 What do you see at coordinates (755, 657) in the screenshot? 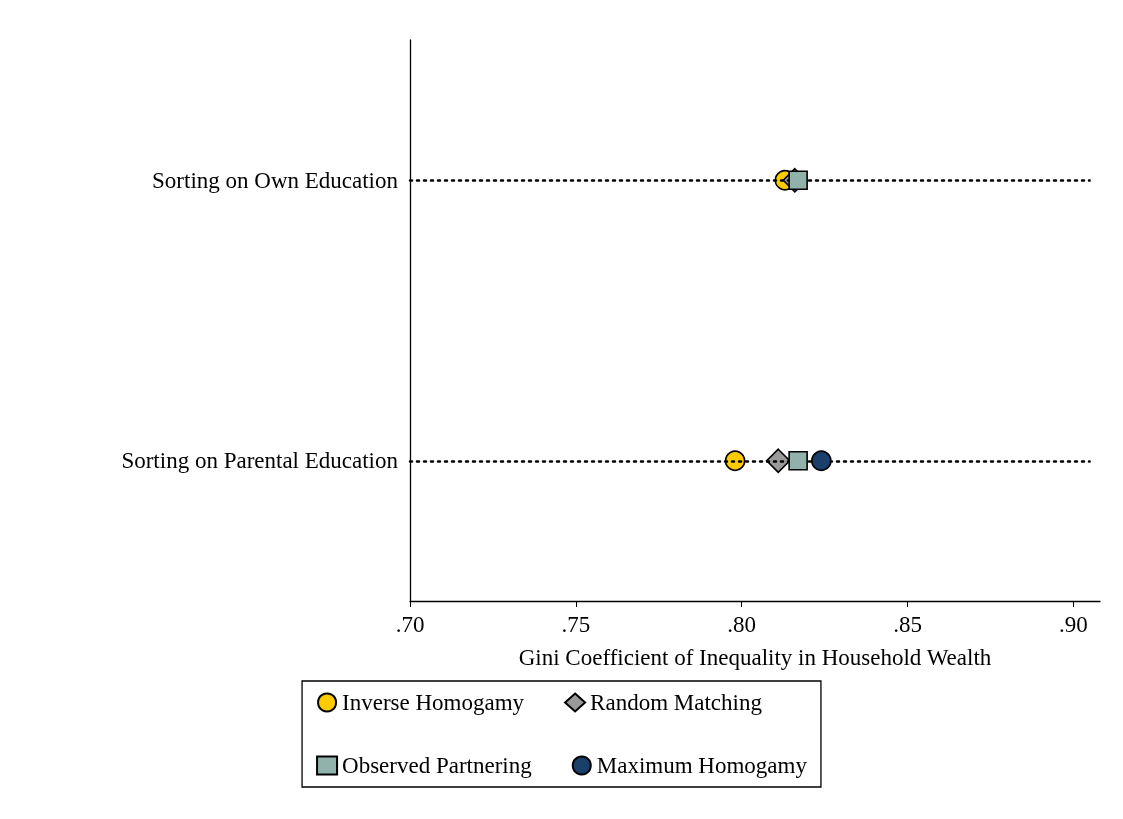
I see `x-axis-title: Gini Coefficient of Inequality in Household Wealth` at bounding box center [755, 657].